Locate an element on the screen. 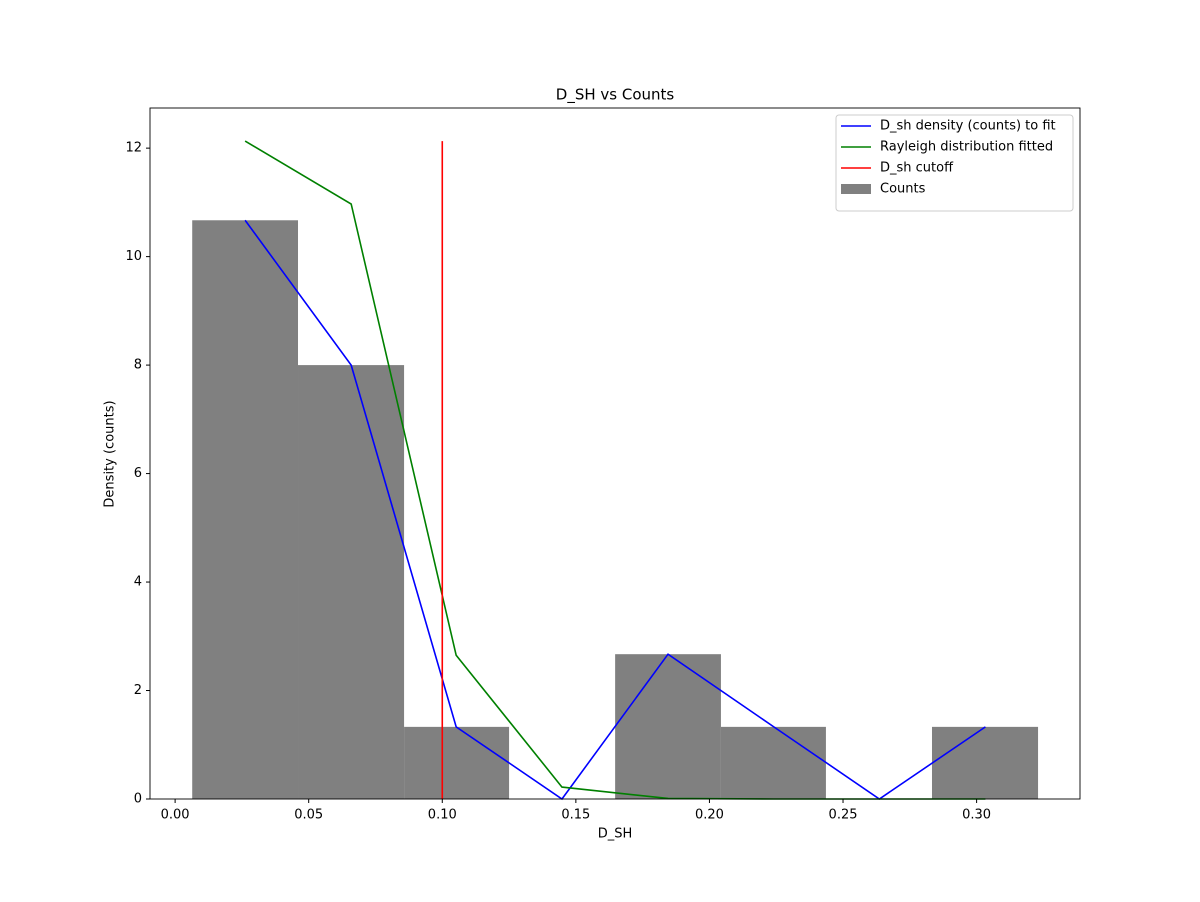 This screenshot has width=1200, height=902. legend-label: Rayleigh distribution fitted is located at coordinates (966, 147).